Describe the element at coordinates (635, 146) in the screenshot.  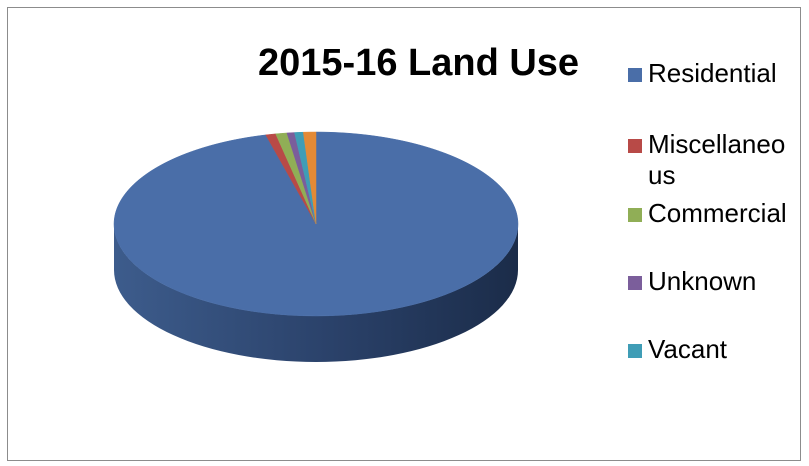
I see `legend-swatch-miscellaneous` at that location.